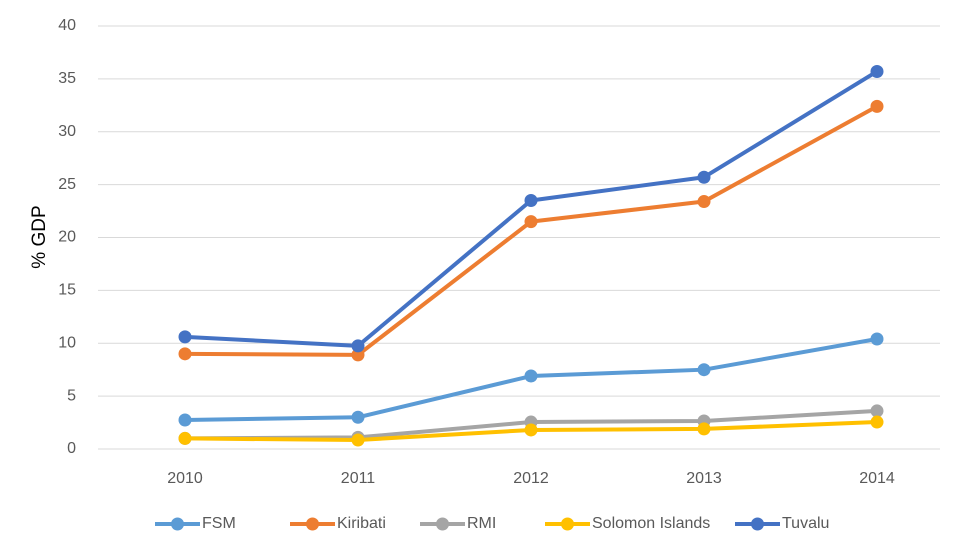 The width and height of the screenshot is (956, 542). Describe the element at coordinates (67, 131) in the screenshot. I see `y-tick-label: 30` at that location.